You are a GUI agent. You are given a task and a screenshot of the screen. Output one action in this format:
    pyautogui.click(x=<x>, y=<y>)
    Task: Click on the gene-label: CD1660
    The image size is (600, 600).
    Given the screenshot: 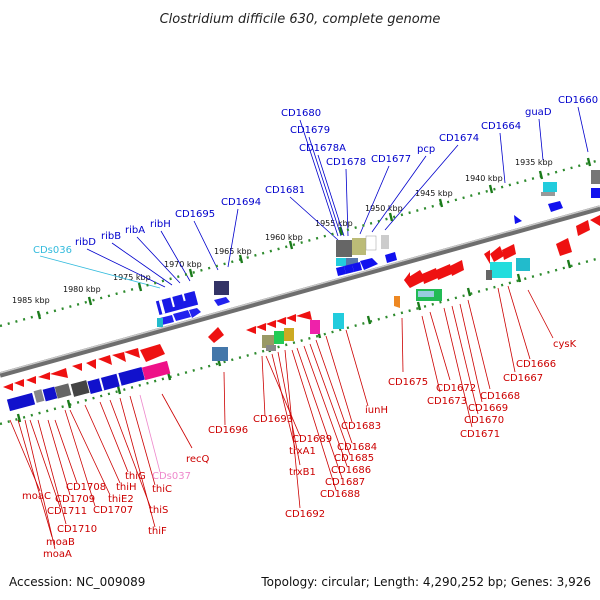 What is the action you would take?
    pyautogui.click(x=578, y=100)
    